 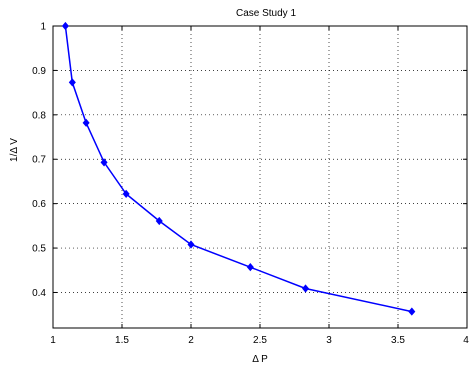 What do you see at coordinates (266, 13) in the screenshot?
I see `chart-title: Case Study 1` at bounding box center [266, 13].